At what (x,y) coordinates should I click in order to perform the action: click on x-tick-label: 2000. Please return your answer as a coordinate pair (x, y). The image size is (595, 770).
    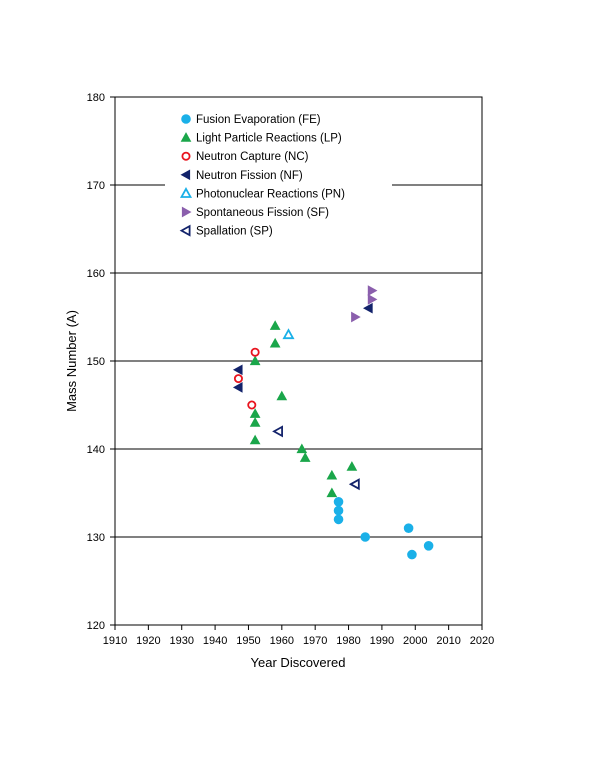
    Looking at the image, I should click on (415, 641).